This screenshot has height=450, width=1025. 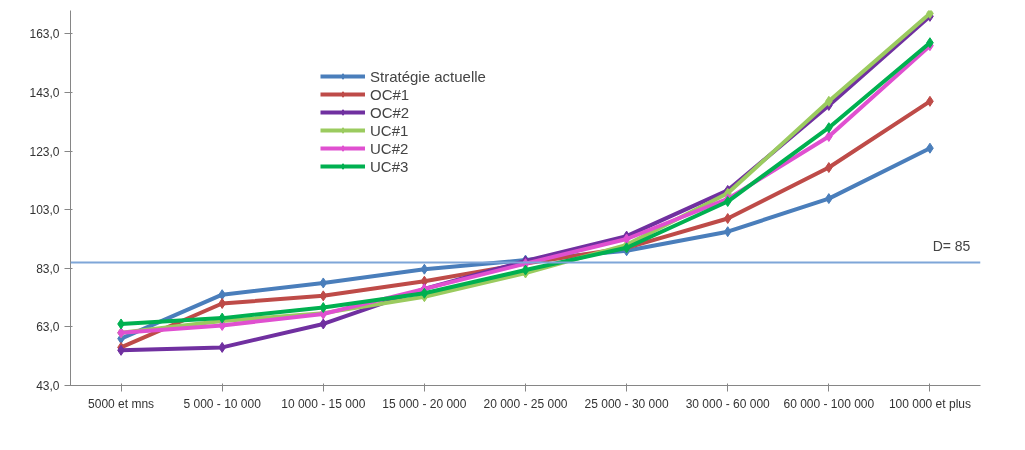 What do you see at coordinates (390, 112) in the screenshot?
I see `legend-label: OC#2` at bounding box center [390, 112].